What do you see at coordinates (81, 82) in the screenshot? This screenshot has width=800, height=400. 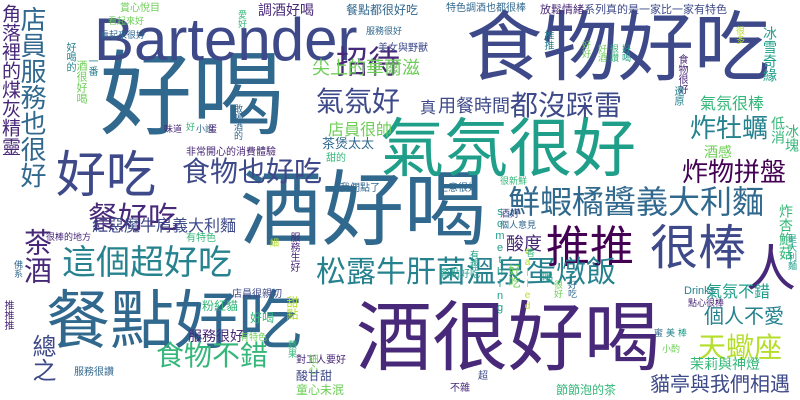 I see `word-jiu-hen-hao-he-small: 酒很好喝` at bounding box center [81, 82].